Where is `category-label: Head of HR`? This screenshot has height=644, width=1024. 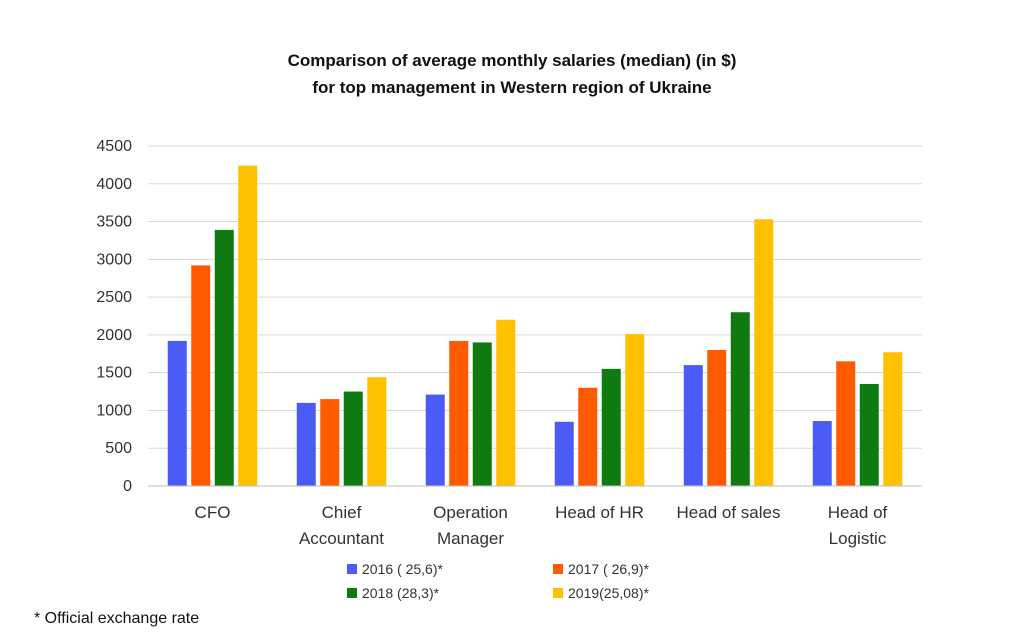 category-label: Head of HR is located at coordinates (599, 512).